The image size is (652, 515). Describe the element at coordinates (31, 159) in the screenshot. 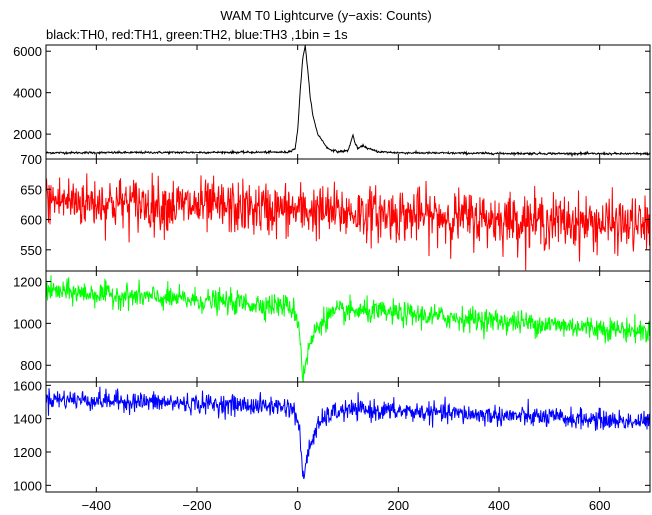

I see `y-tick-label: 700` at that location.